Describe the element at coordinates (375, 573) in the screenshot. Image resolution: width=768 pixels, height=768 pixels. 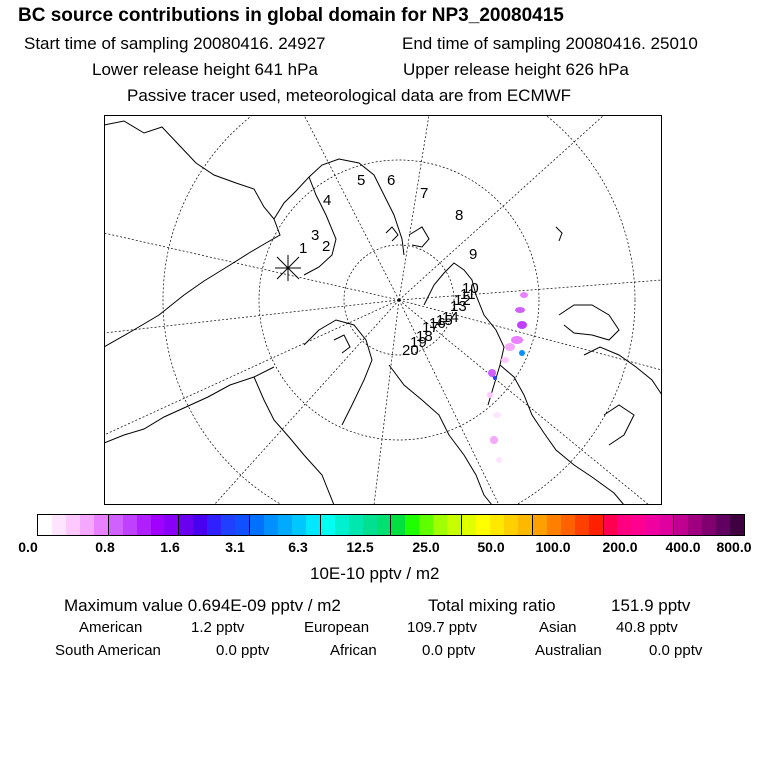
I see `colorbar-unit-label: 10E-10 pptv / m2` at that location.